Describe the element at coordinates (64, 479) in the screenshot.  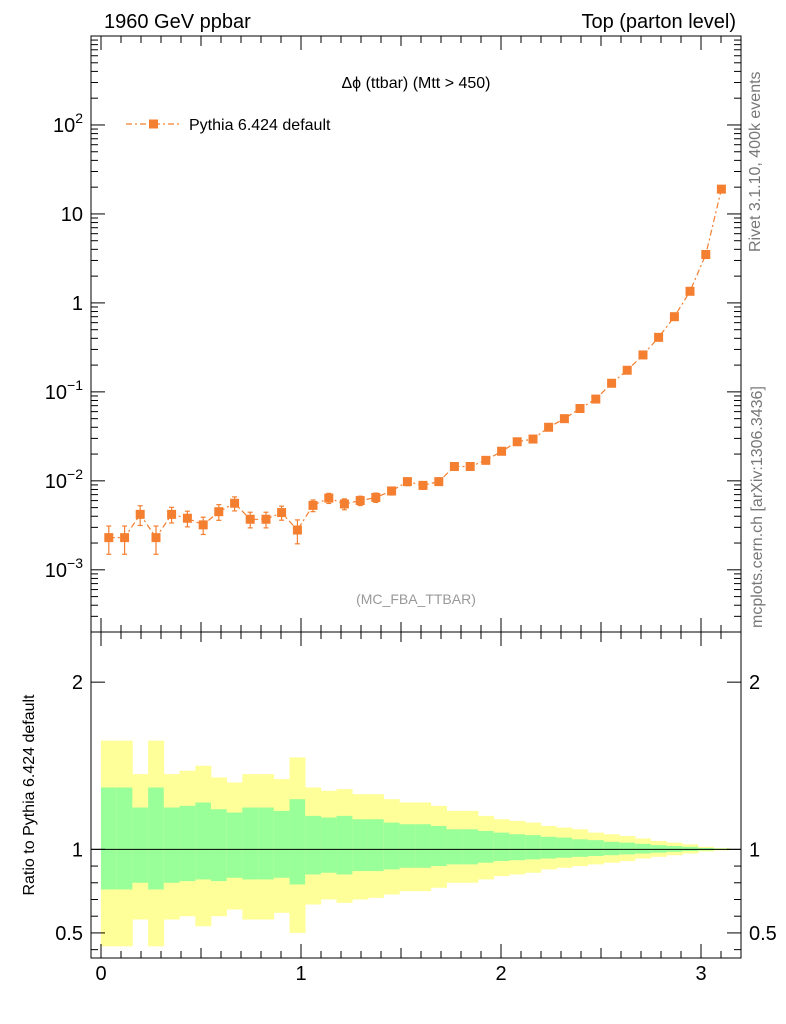
I see `main-ytick-label: 10⁻²` at that location.